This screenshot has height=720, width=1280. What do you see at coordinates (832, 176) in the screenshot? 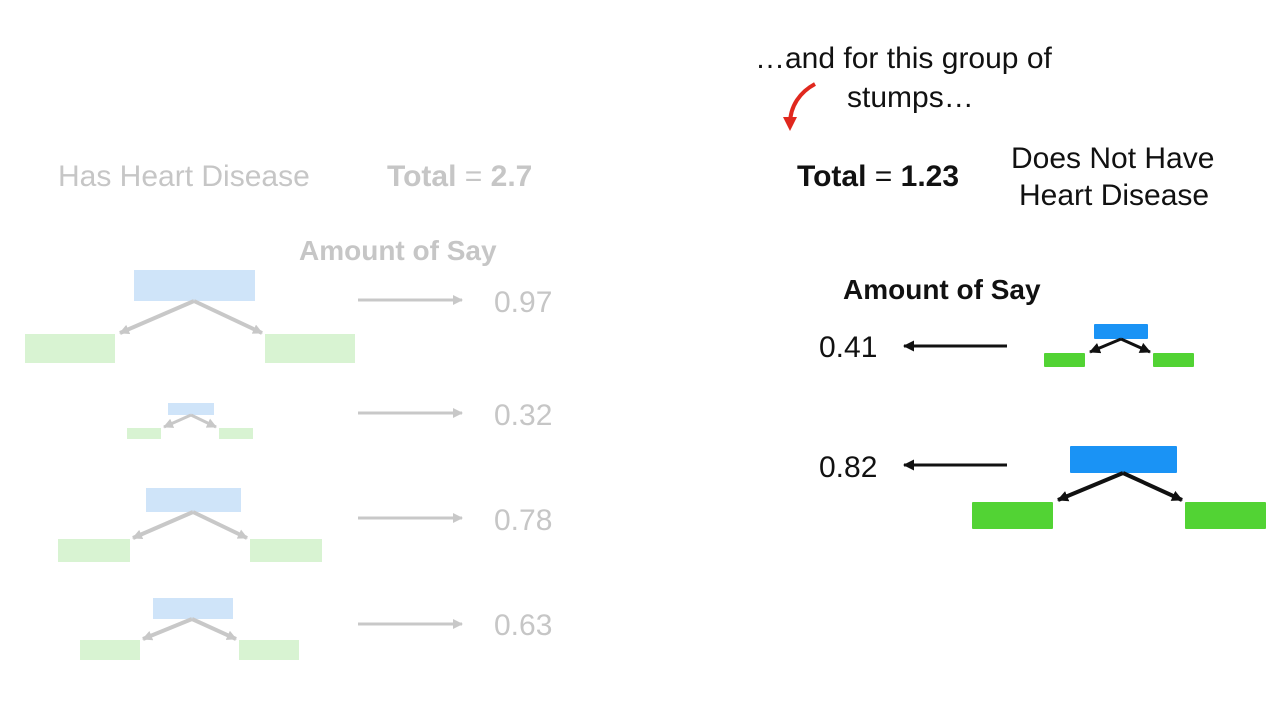
I see `right-total-label: Total` at bounding box center [832, 176].